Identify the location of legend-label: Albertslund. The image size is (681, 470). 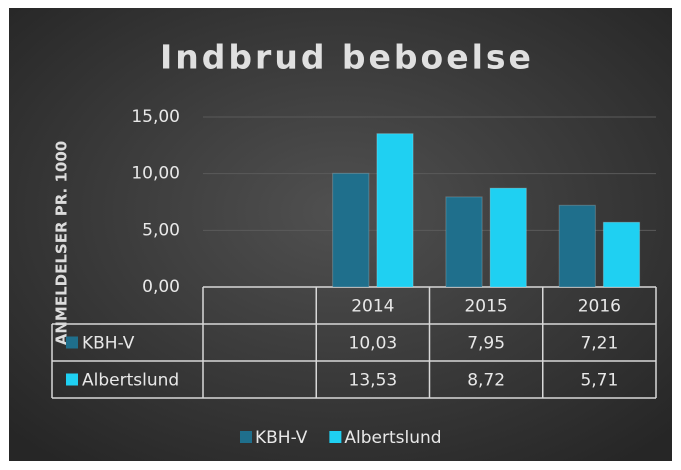
(392, 438).